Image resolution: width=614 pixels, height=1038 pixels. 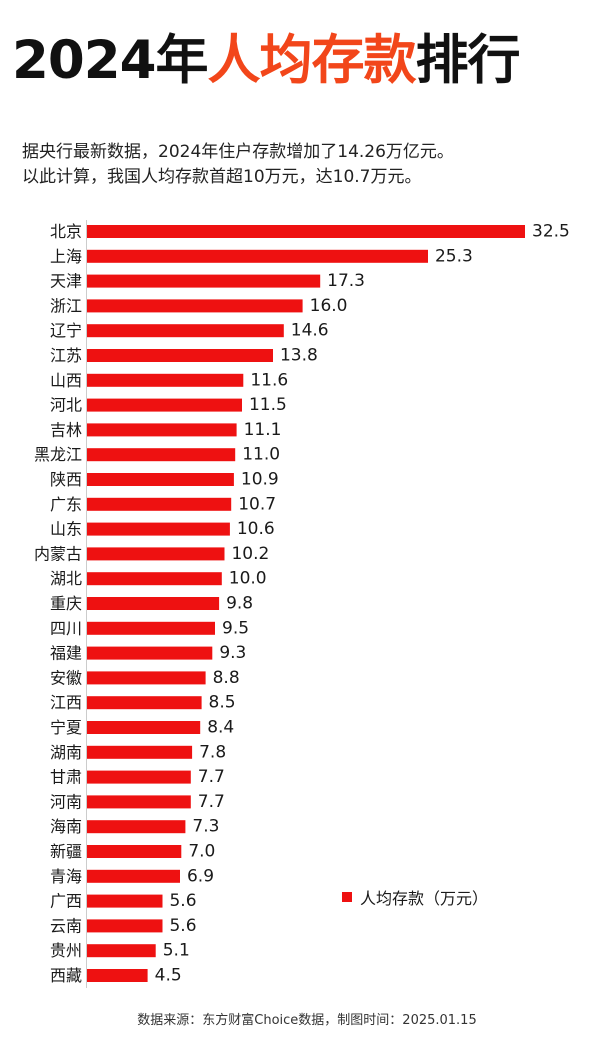 What do you see at coordinates (110, 60) in the screenshot?
I see `title-year: 2024年` at bounding box center [110, 60].